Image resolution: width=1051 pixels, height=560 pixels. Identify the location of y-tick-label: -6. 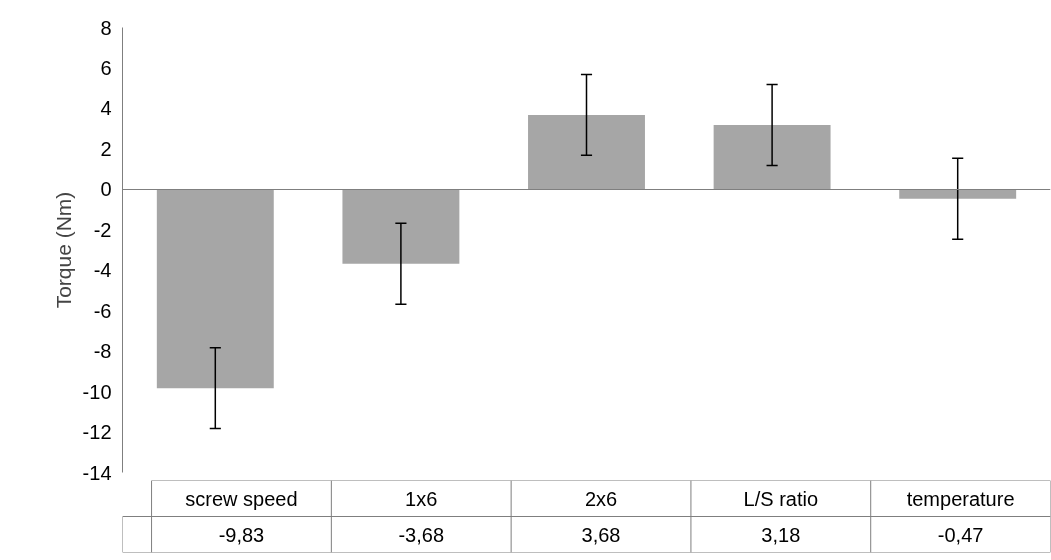
(102, 310).